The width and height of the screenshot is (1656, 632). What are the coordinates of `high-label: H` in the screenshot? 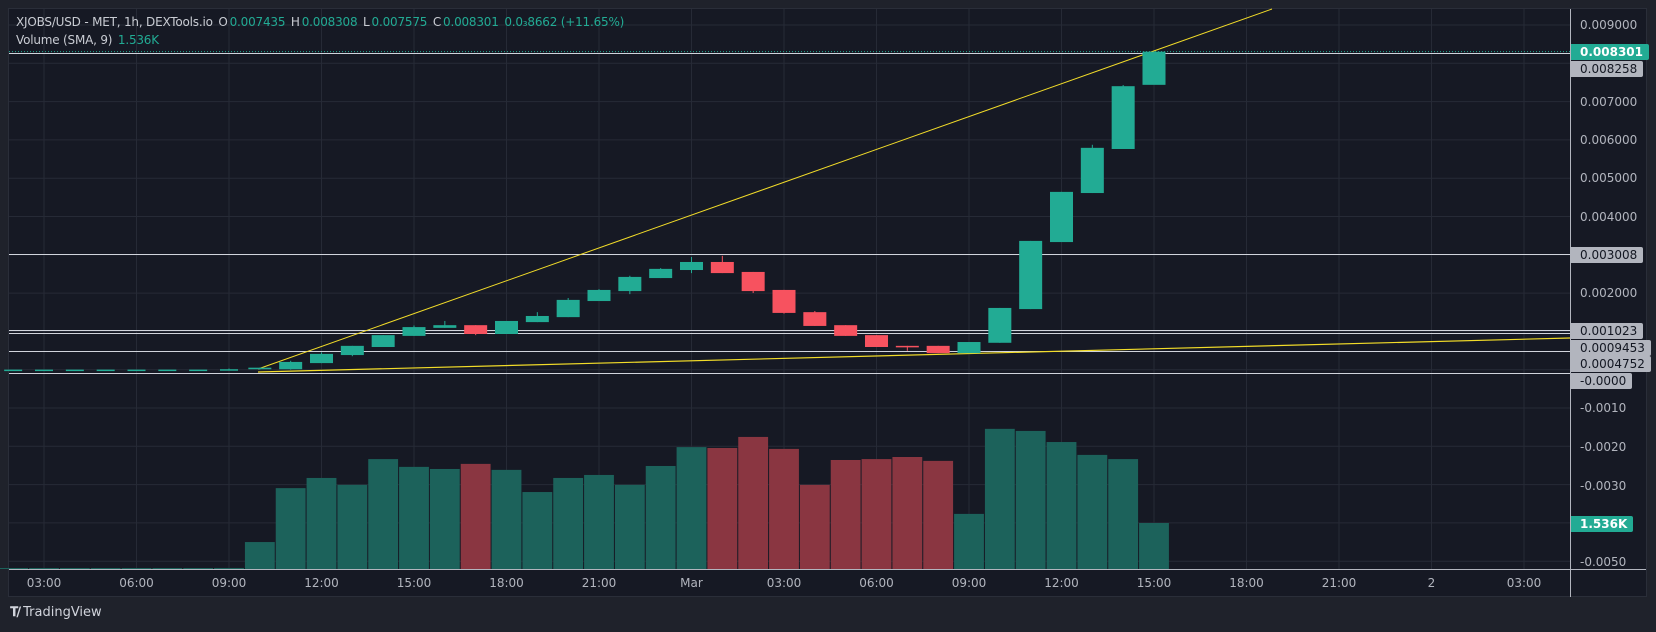 It's located at (295, 22).